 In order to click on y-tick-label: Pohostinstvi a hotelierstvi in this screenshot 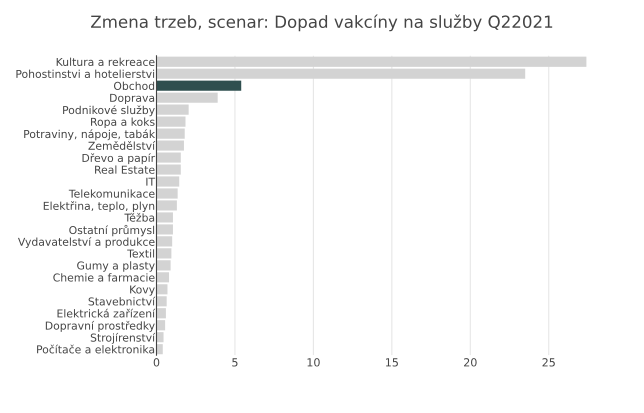, I will do `click(85, 74)`.